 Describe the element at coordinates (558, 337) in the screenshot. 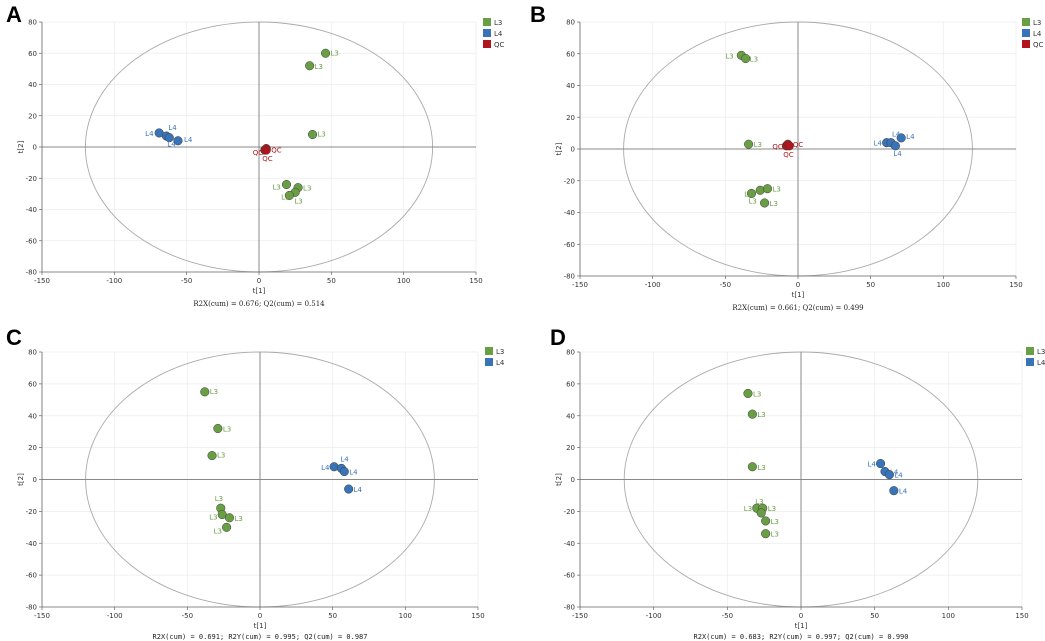

I see `panel-letter: D` at that location.